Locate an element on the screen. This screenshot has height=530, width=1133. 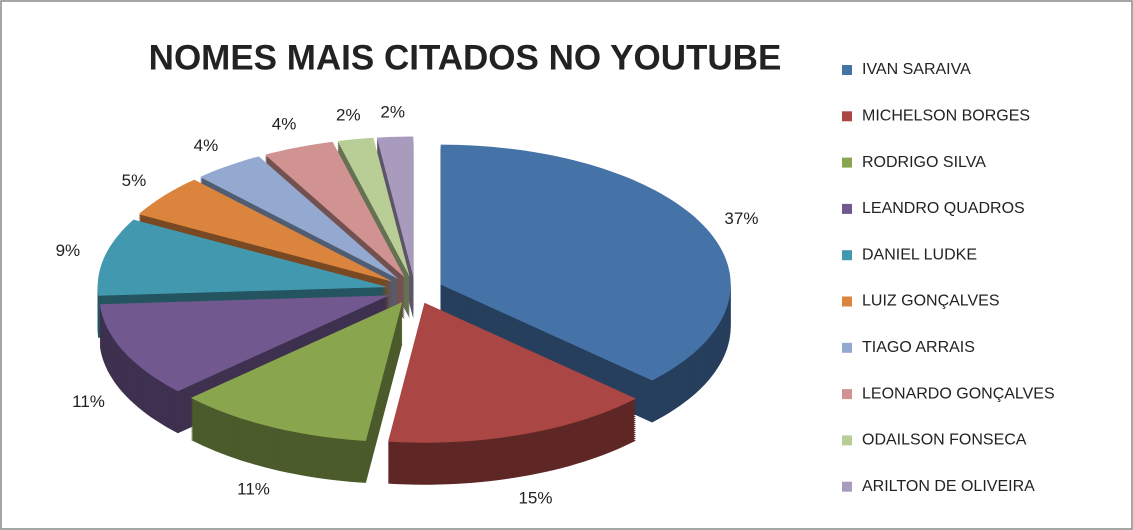
legend-label: IVAN SARAIVA is located at coordinates (916, 69).